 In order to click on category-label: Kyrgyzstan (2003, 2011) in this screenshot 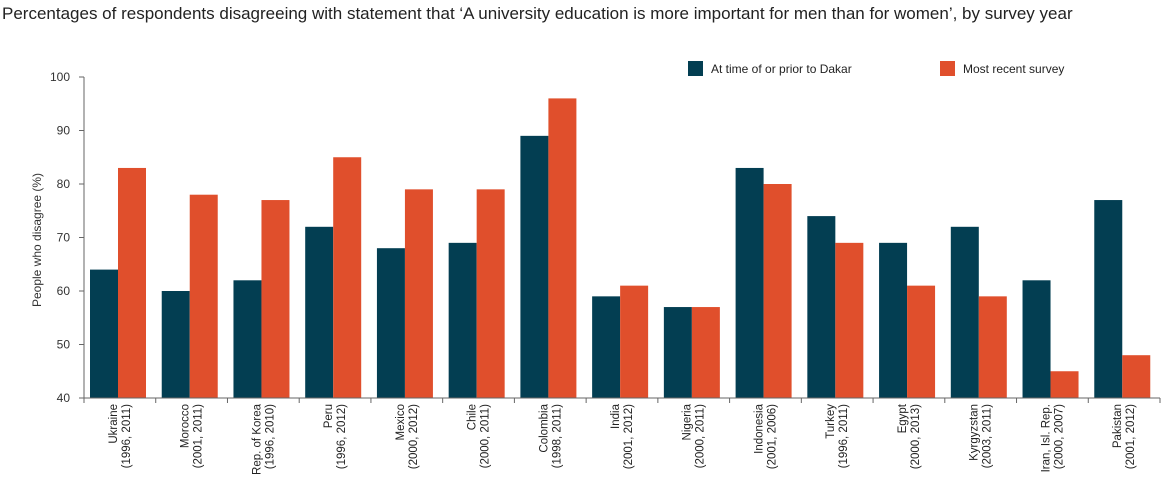, I will do `click(981, 436)`.